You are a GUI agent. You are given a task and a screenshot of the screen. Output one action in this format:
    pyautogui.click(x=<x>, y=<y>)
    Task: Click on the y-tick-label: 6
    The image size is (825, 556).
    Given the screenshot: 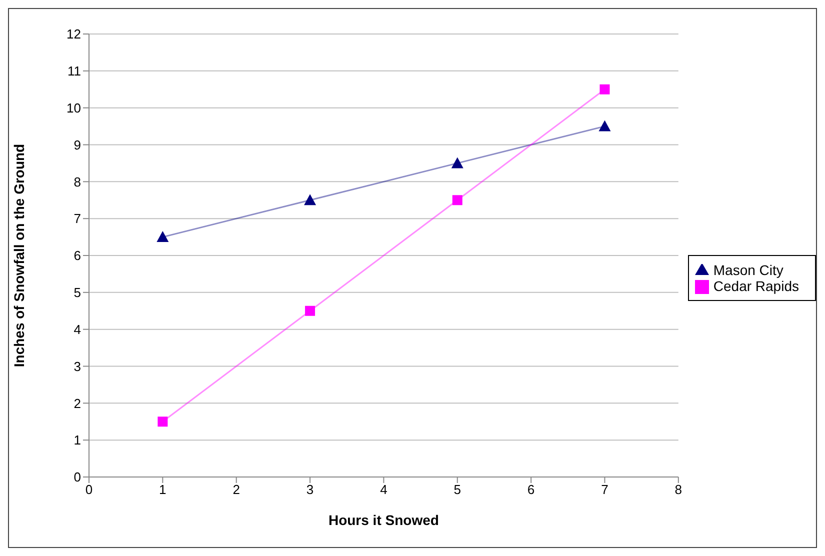 What is the action you would take?
    pyautogui.click(x=77, y=256)
    